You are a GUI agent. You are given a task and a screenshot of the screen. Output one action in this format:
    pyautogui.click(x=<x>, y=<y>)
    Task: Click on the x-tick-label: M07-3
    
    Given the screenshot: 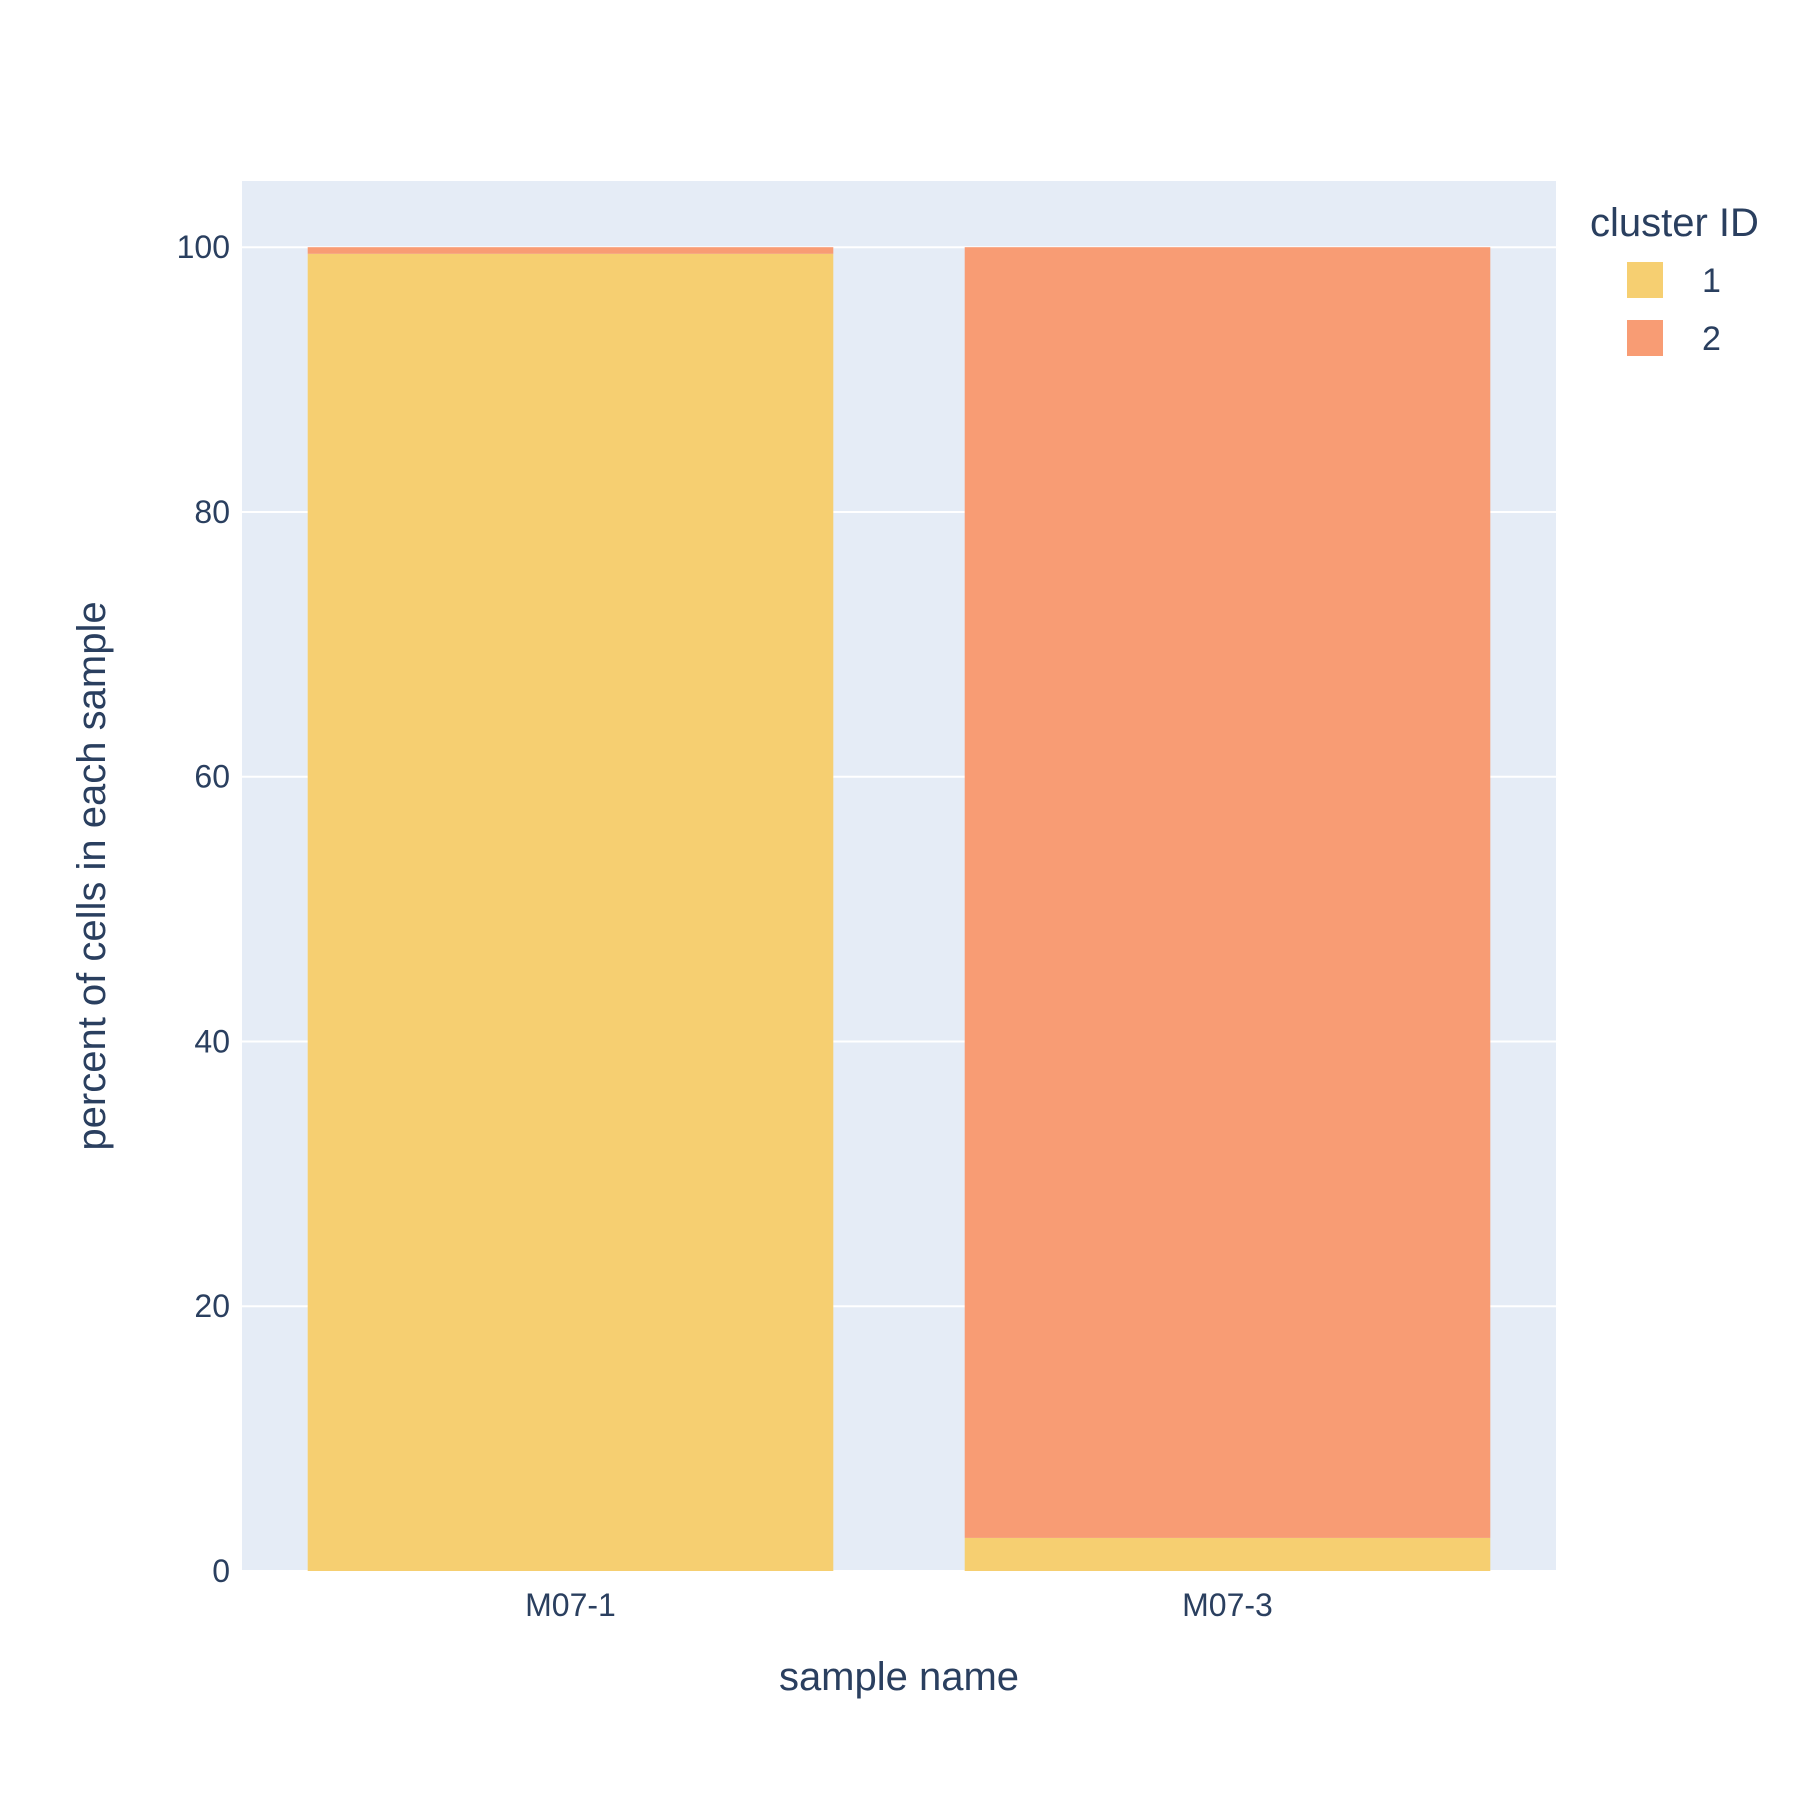 What is the action you would take?
    pyautogui.click(x=1227, y=1605)
    